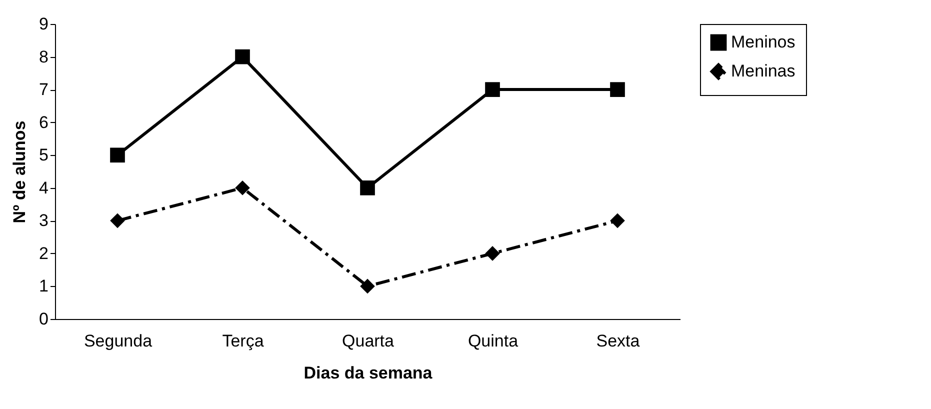 The width and height of the screenshot is (931, 409). Describe the element at coordinates (43, 253) in the screenshot. I see `y-tick-label: 2` at that location.